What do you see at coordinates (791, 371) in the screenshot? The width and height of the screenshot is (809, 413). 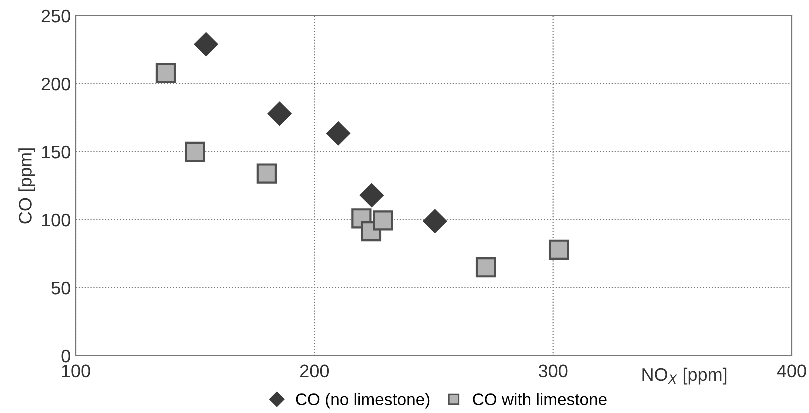 I see `x-tick-label: 400` at bounding box center [791, 371].